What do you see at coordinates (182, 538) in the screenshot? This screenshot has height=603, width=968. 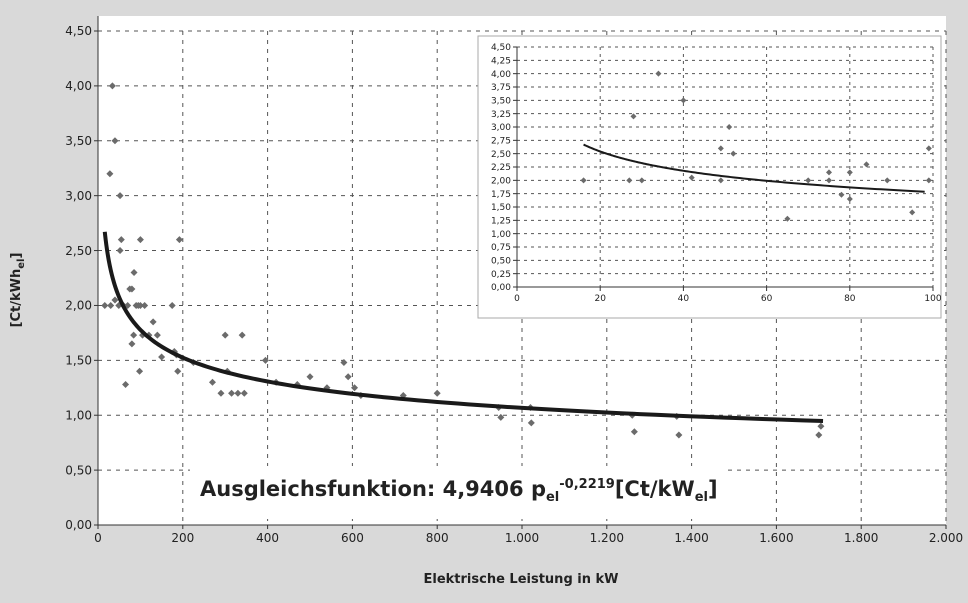 I see `x-tick-label: 200` at bounding box center [182, 538].